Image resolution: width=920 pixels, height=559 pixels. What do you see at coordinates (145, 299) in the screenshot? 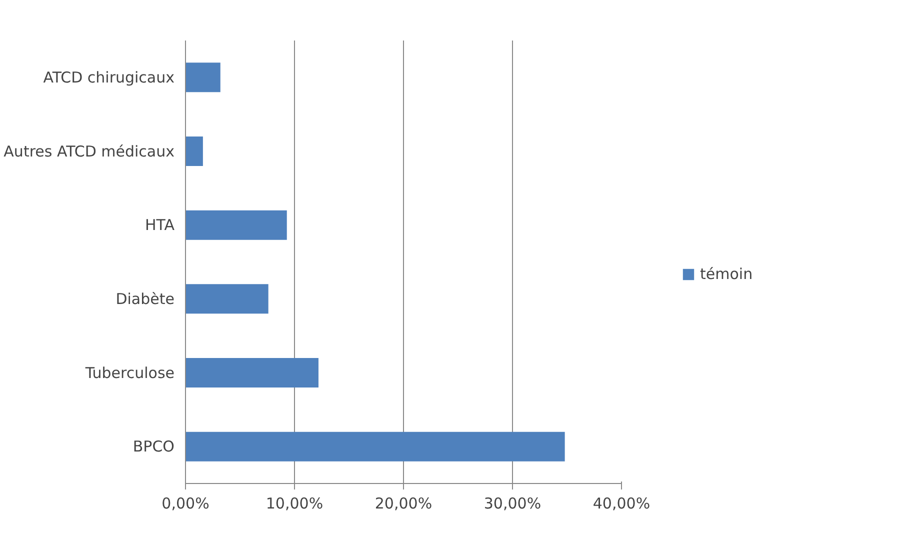
I see `y-tick-label: Diabète` at bounding box center [145, 299].